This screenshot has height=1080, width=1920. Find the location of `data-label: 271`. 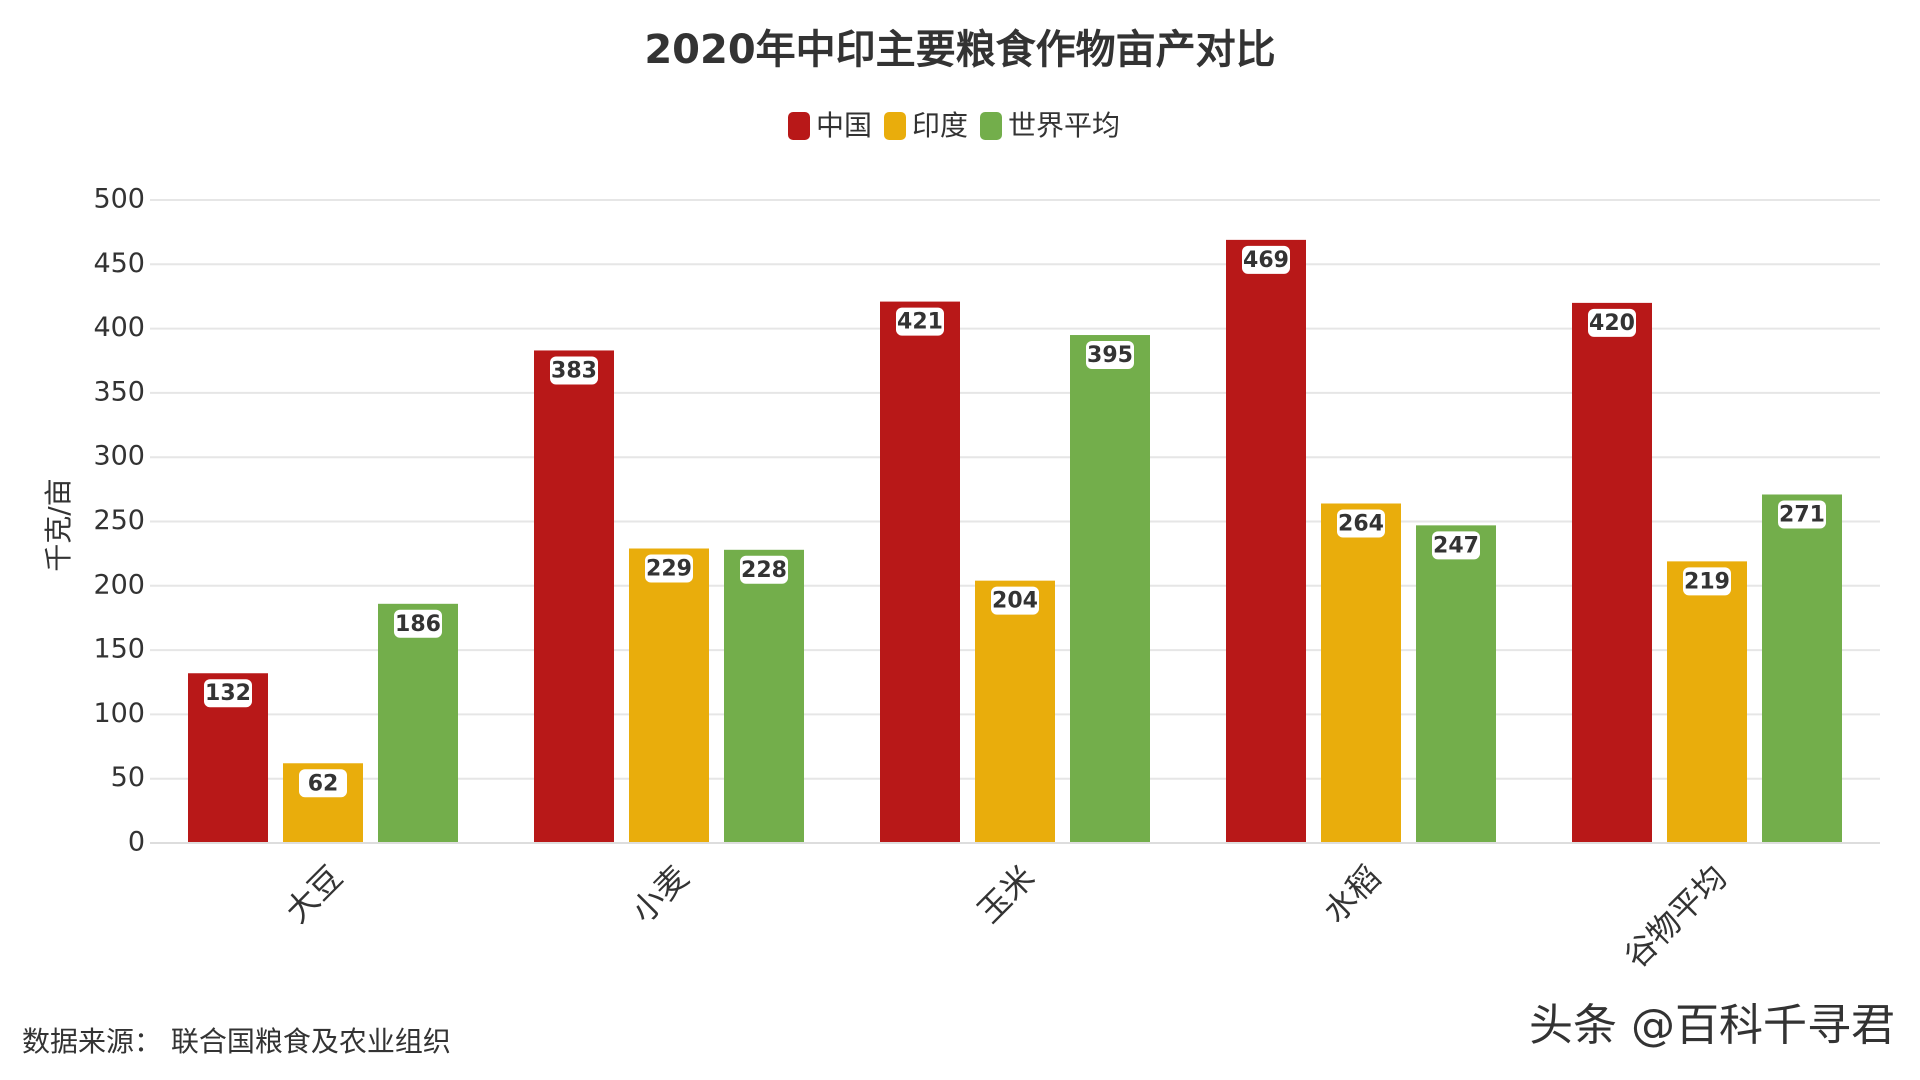

data-label: 271 is located at coordinates (1802, 514).